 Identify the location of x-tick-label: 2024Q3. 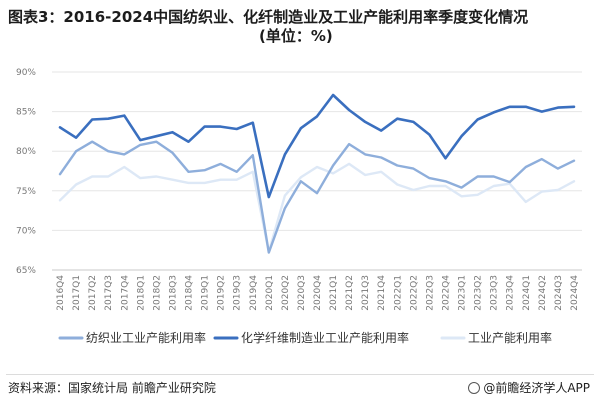
(559, 293).